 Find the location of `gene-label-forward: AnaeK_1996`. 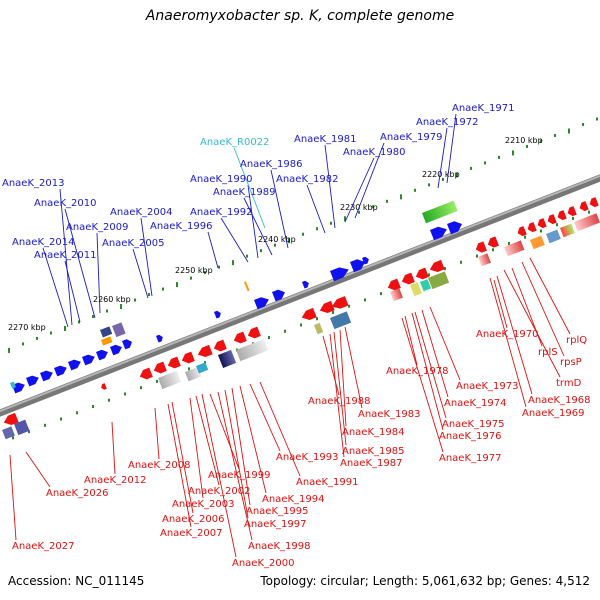

gene-label-forward: AnaeK_1996 is located at coordinates (181, 226).